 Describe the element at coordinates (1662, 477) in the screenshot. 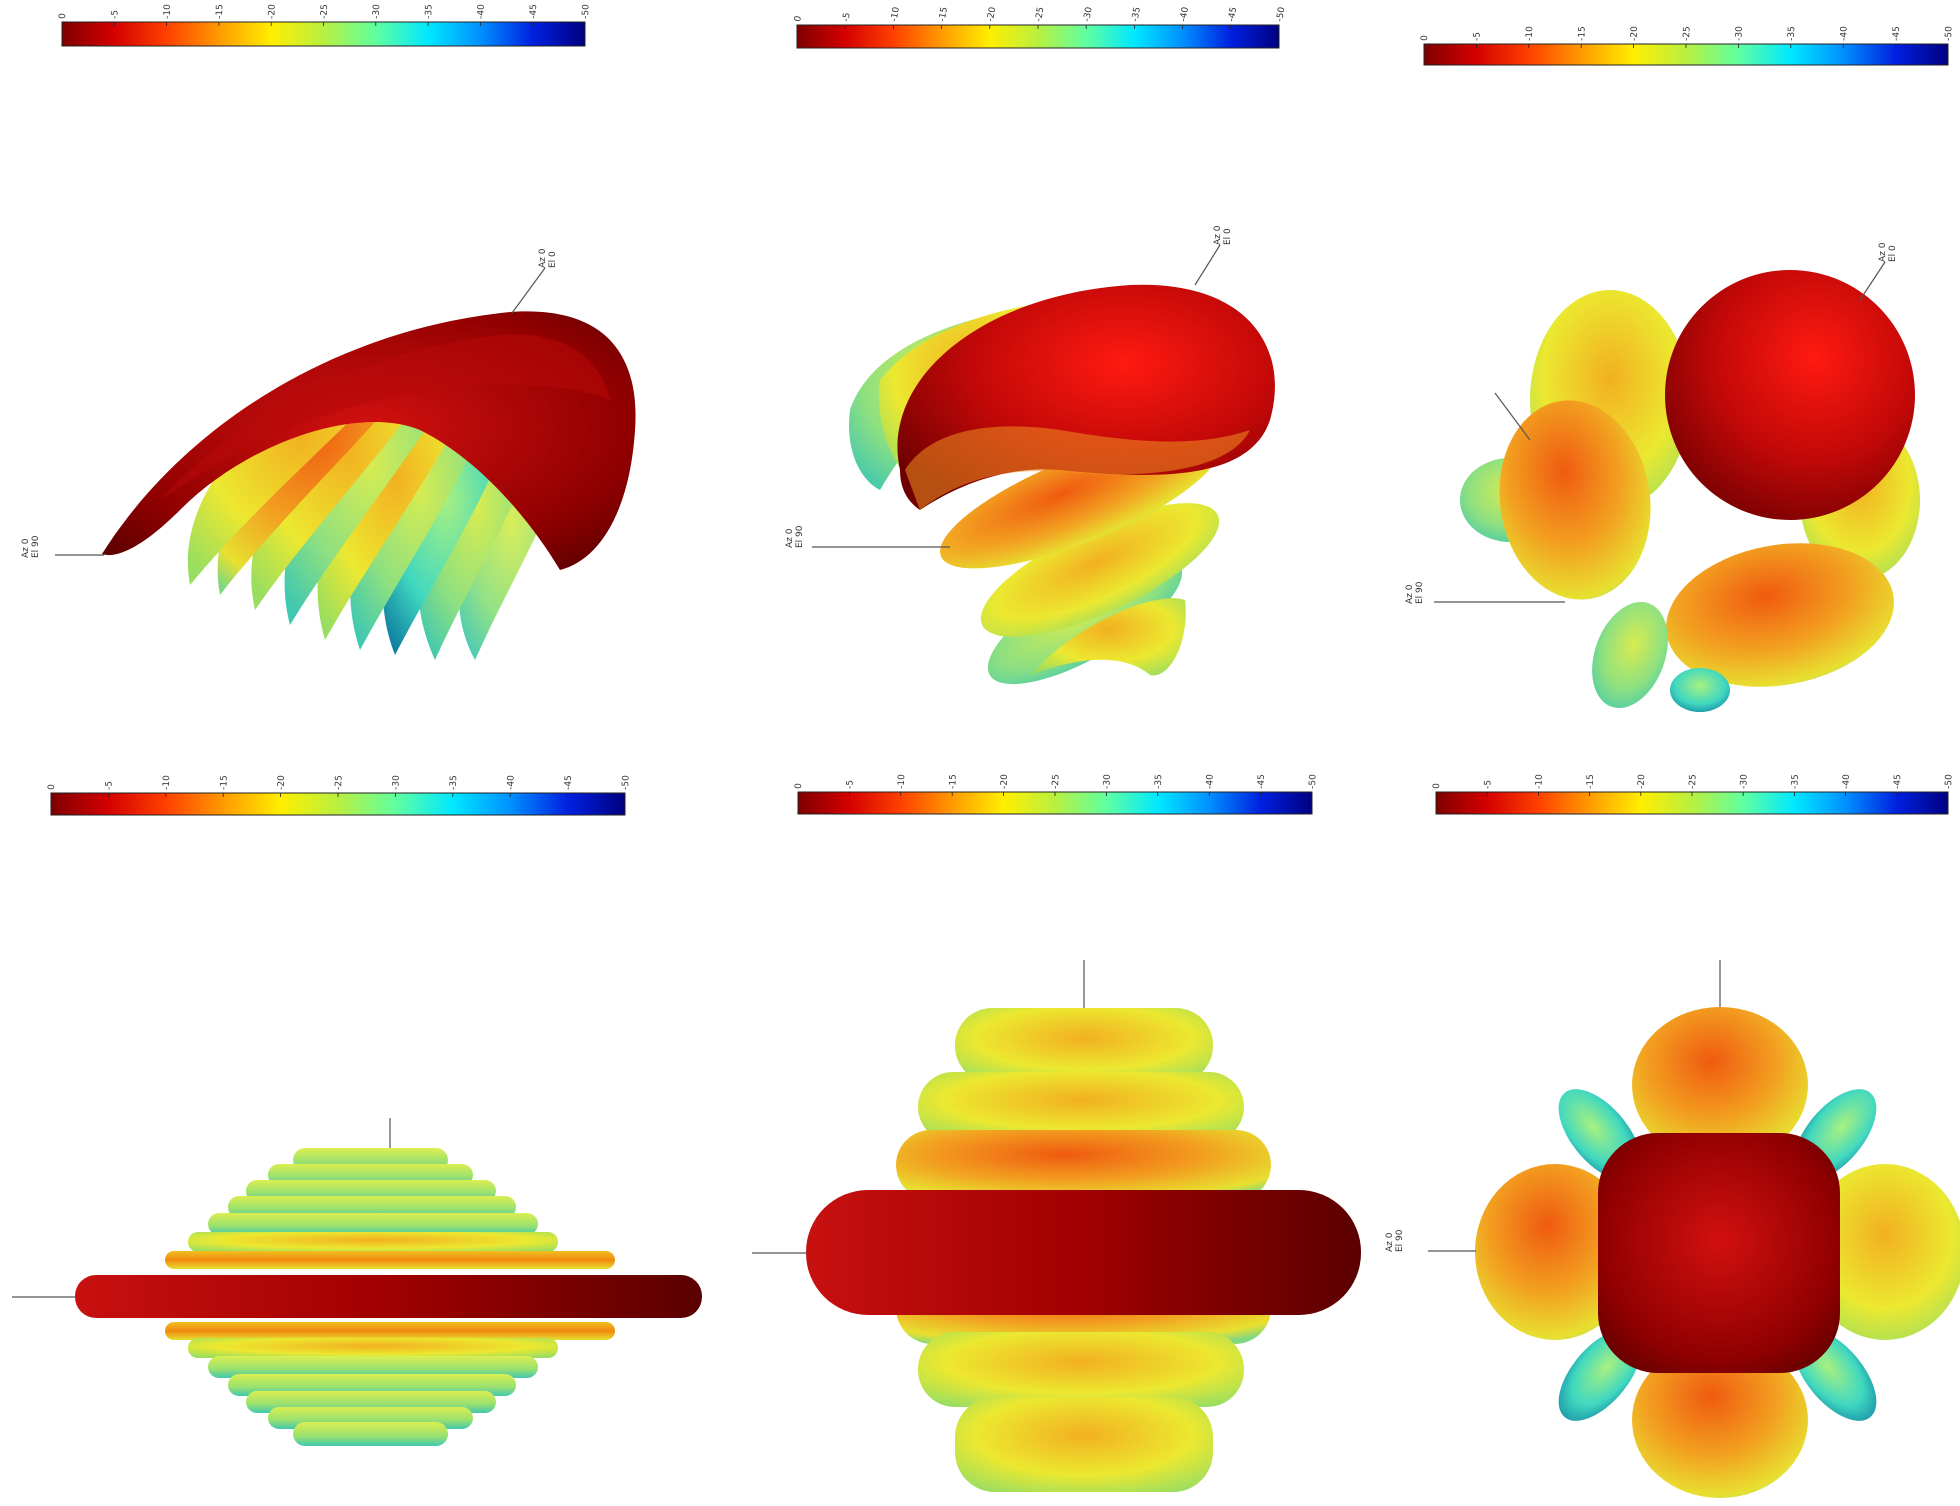

I see `pattern-top-right: Az 0 El 90 Az 0 El 0` at that location.